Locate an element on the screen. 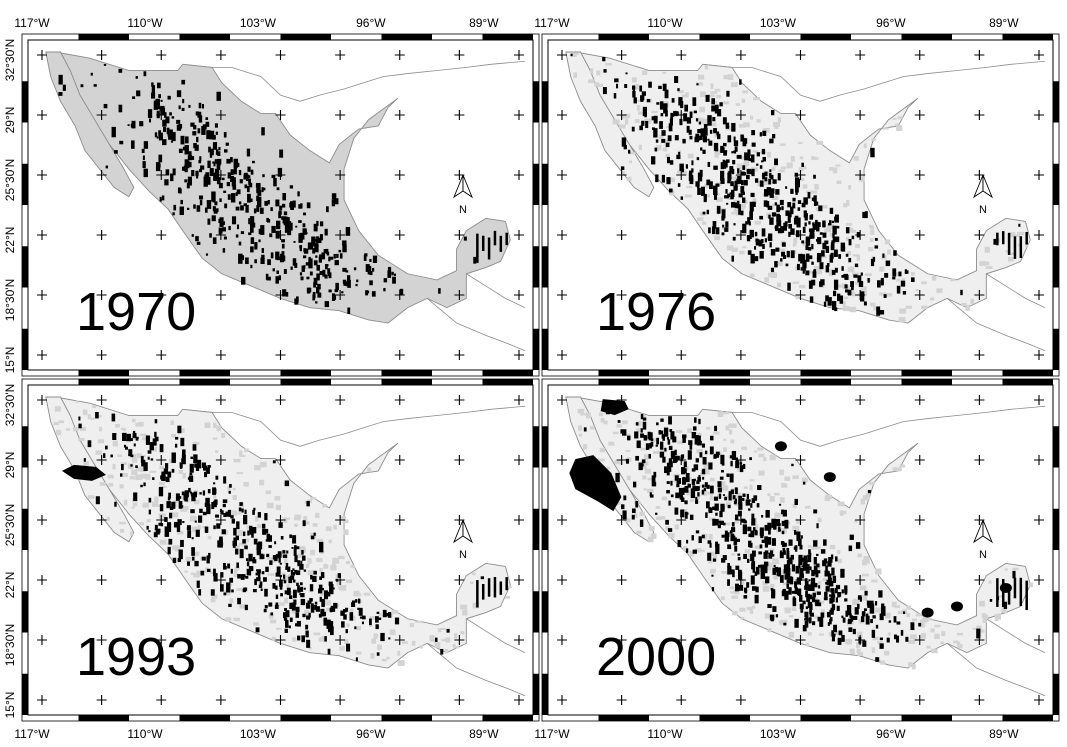  latitude-label: 29°N is located at coordinates (10, 465).